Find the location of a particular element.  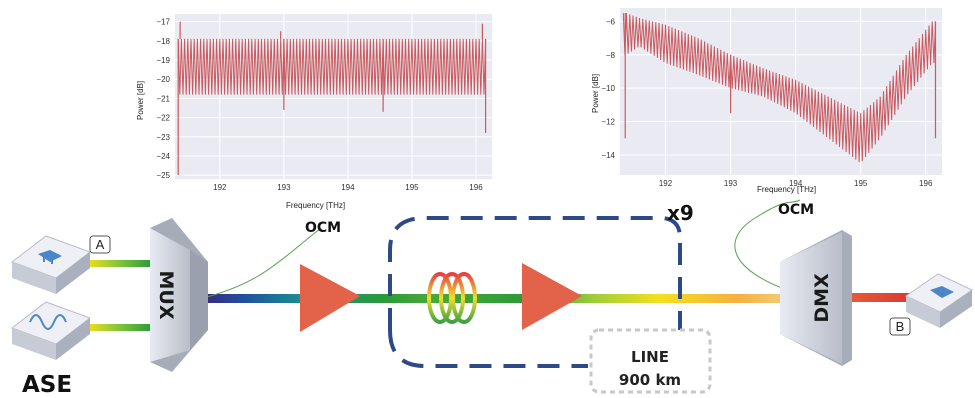

loop-box is located at coordinates (535, 292).